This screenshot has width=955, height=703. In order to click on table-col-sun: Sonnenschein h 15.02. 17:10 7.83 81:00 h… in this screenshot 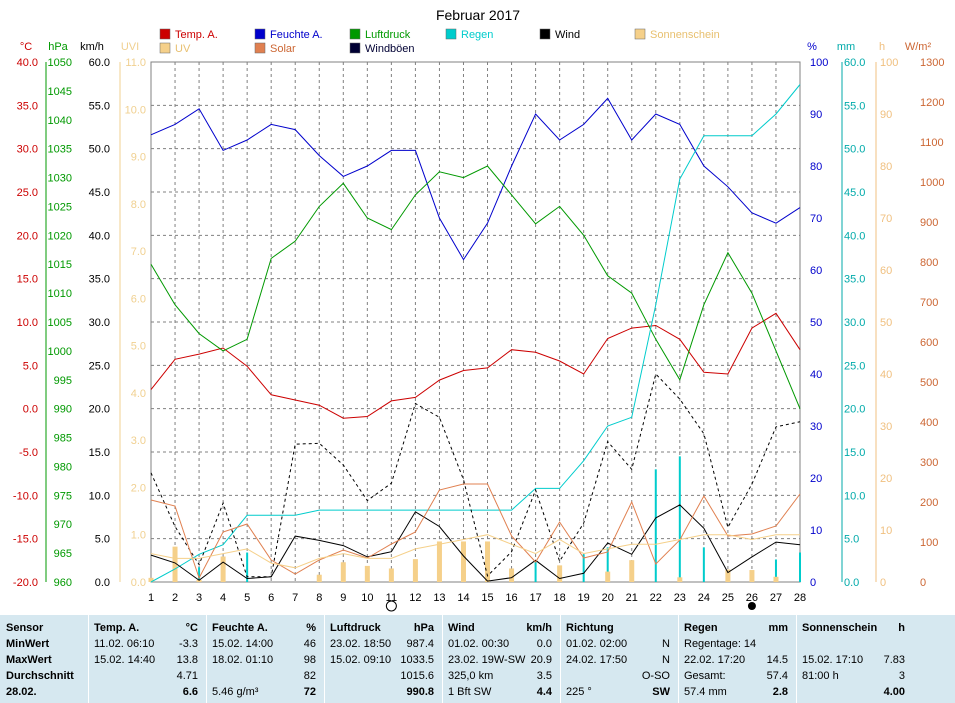, I will do `click(875, 659)`.